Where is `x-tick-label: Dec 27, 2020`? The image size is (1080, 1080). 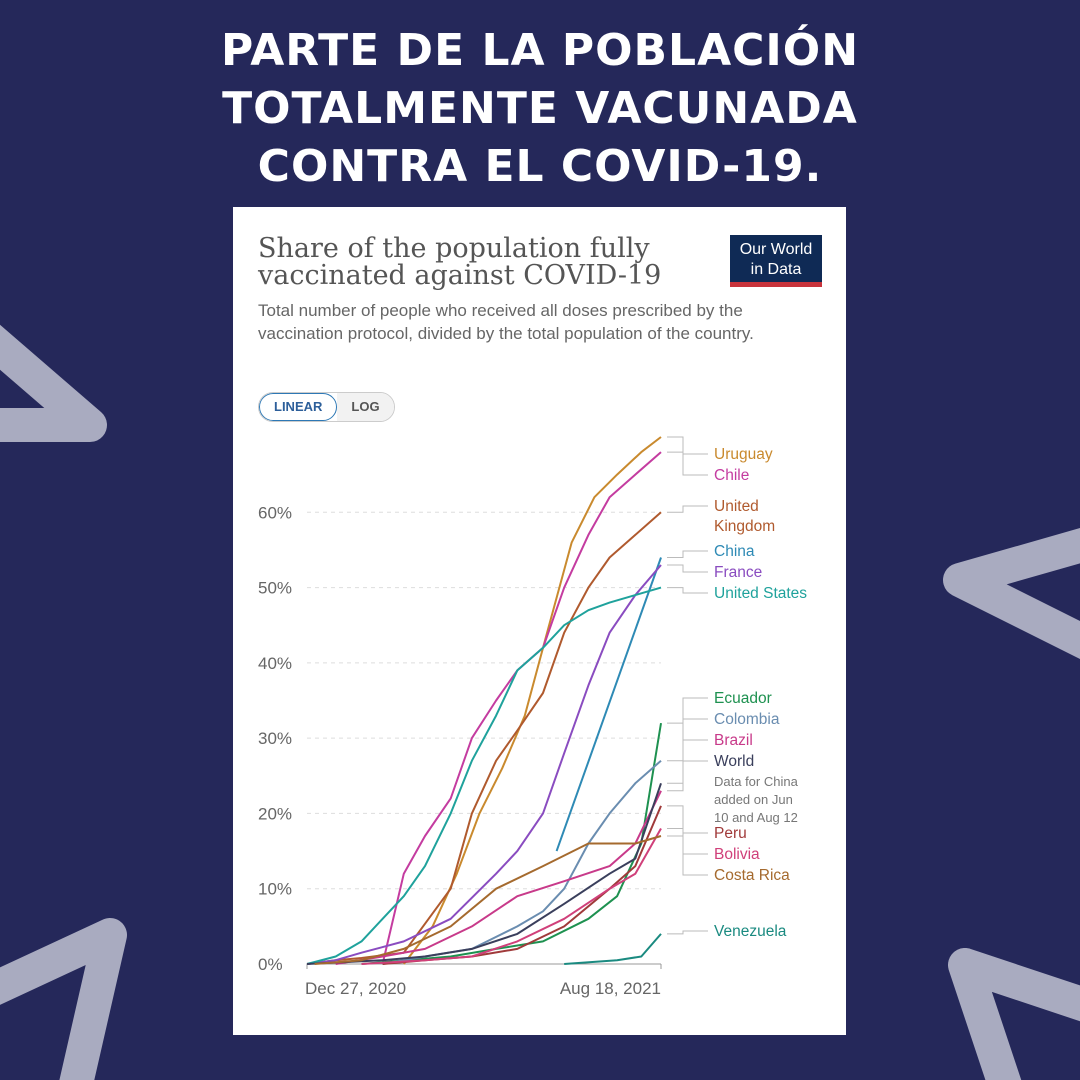
x-tick-label: Dec 27, 2020 is located at coordinates (355, 988).